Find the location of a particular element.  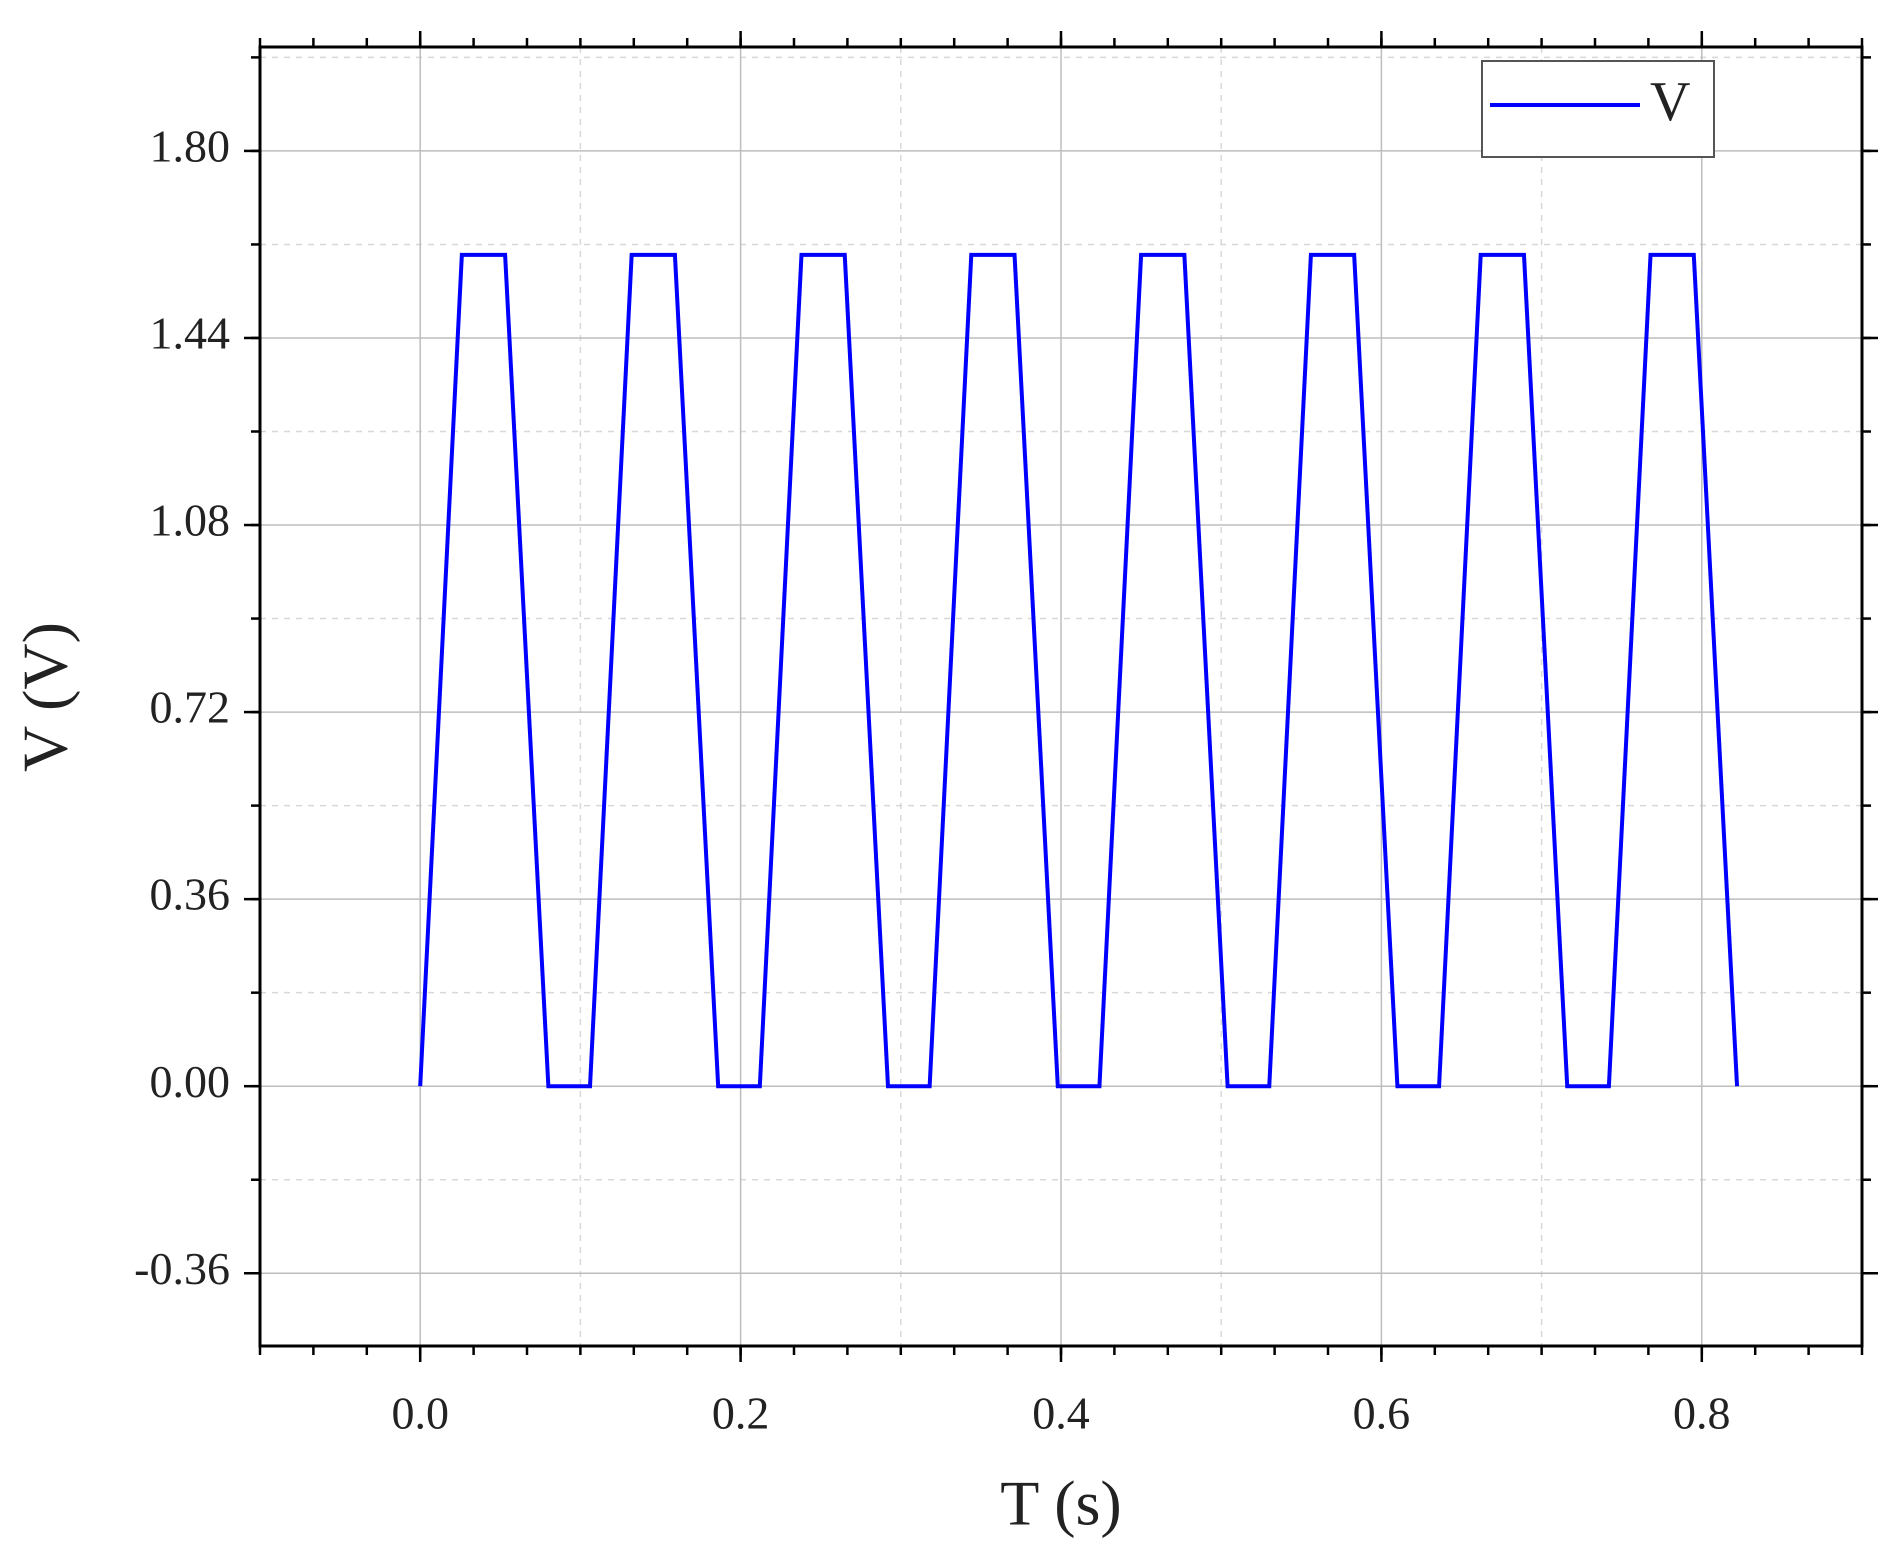

y-tick-label: 1.80 is located at coordinates (190, 145).